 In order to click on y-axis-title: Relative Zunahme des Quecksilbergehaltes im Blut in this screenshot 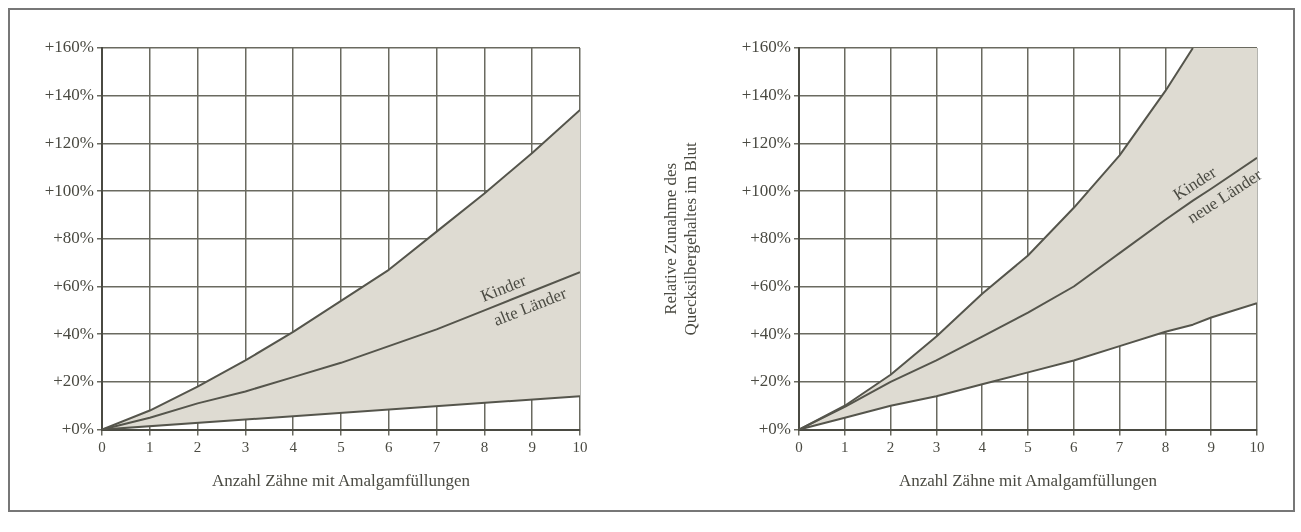, I will do `click(680, 238)`.